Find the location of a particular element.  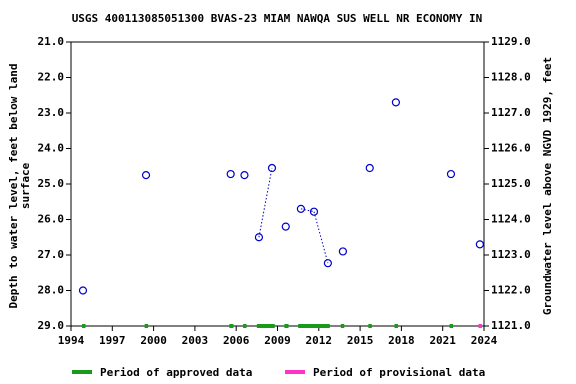

x-tick-label: 2018 is located at coordinates (401, 340).